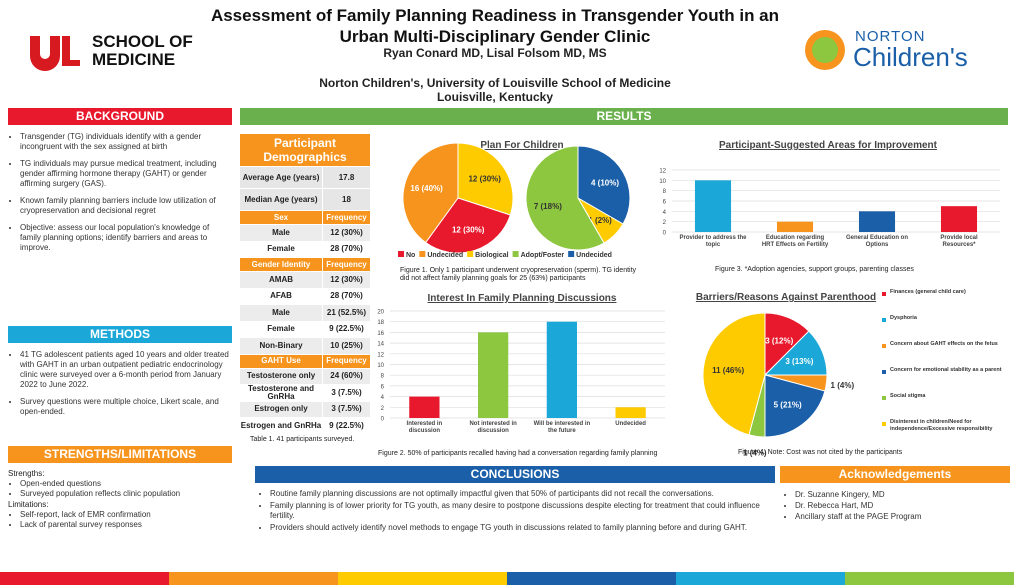  What do you see at coordinates (125, 484) in the screenshot?
I see `list-item: Open-ended questions` at bounding box center [125, 484].